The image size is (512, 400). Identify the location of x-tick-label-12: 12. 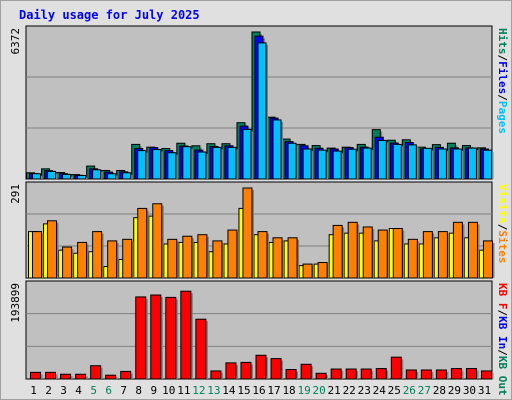
(198, 390).